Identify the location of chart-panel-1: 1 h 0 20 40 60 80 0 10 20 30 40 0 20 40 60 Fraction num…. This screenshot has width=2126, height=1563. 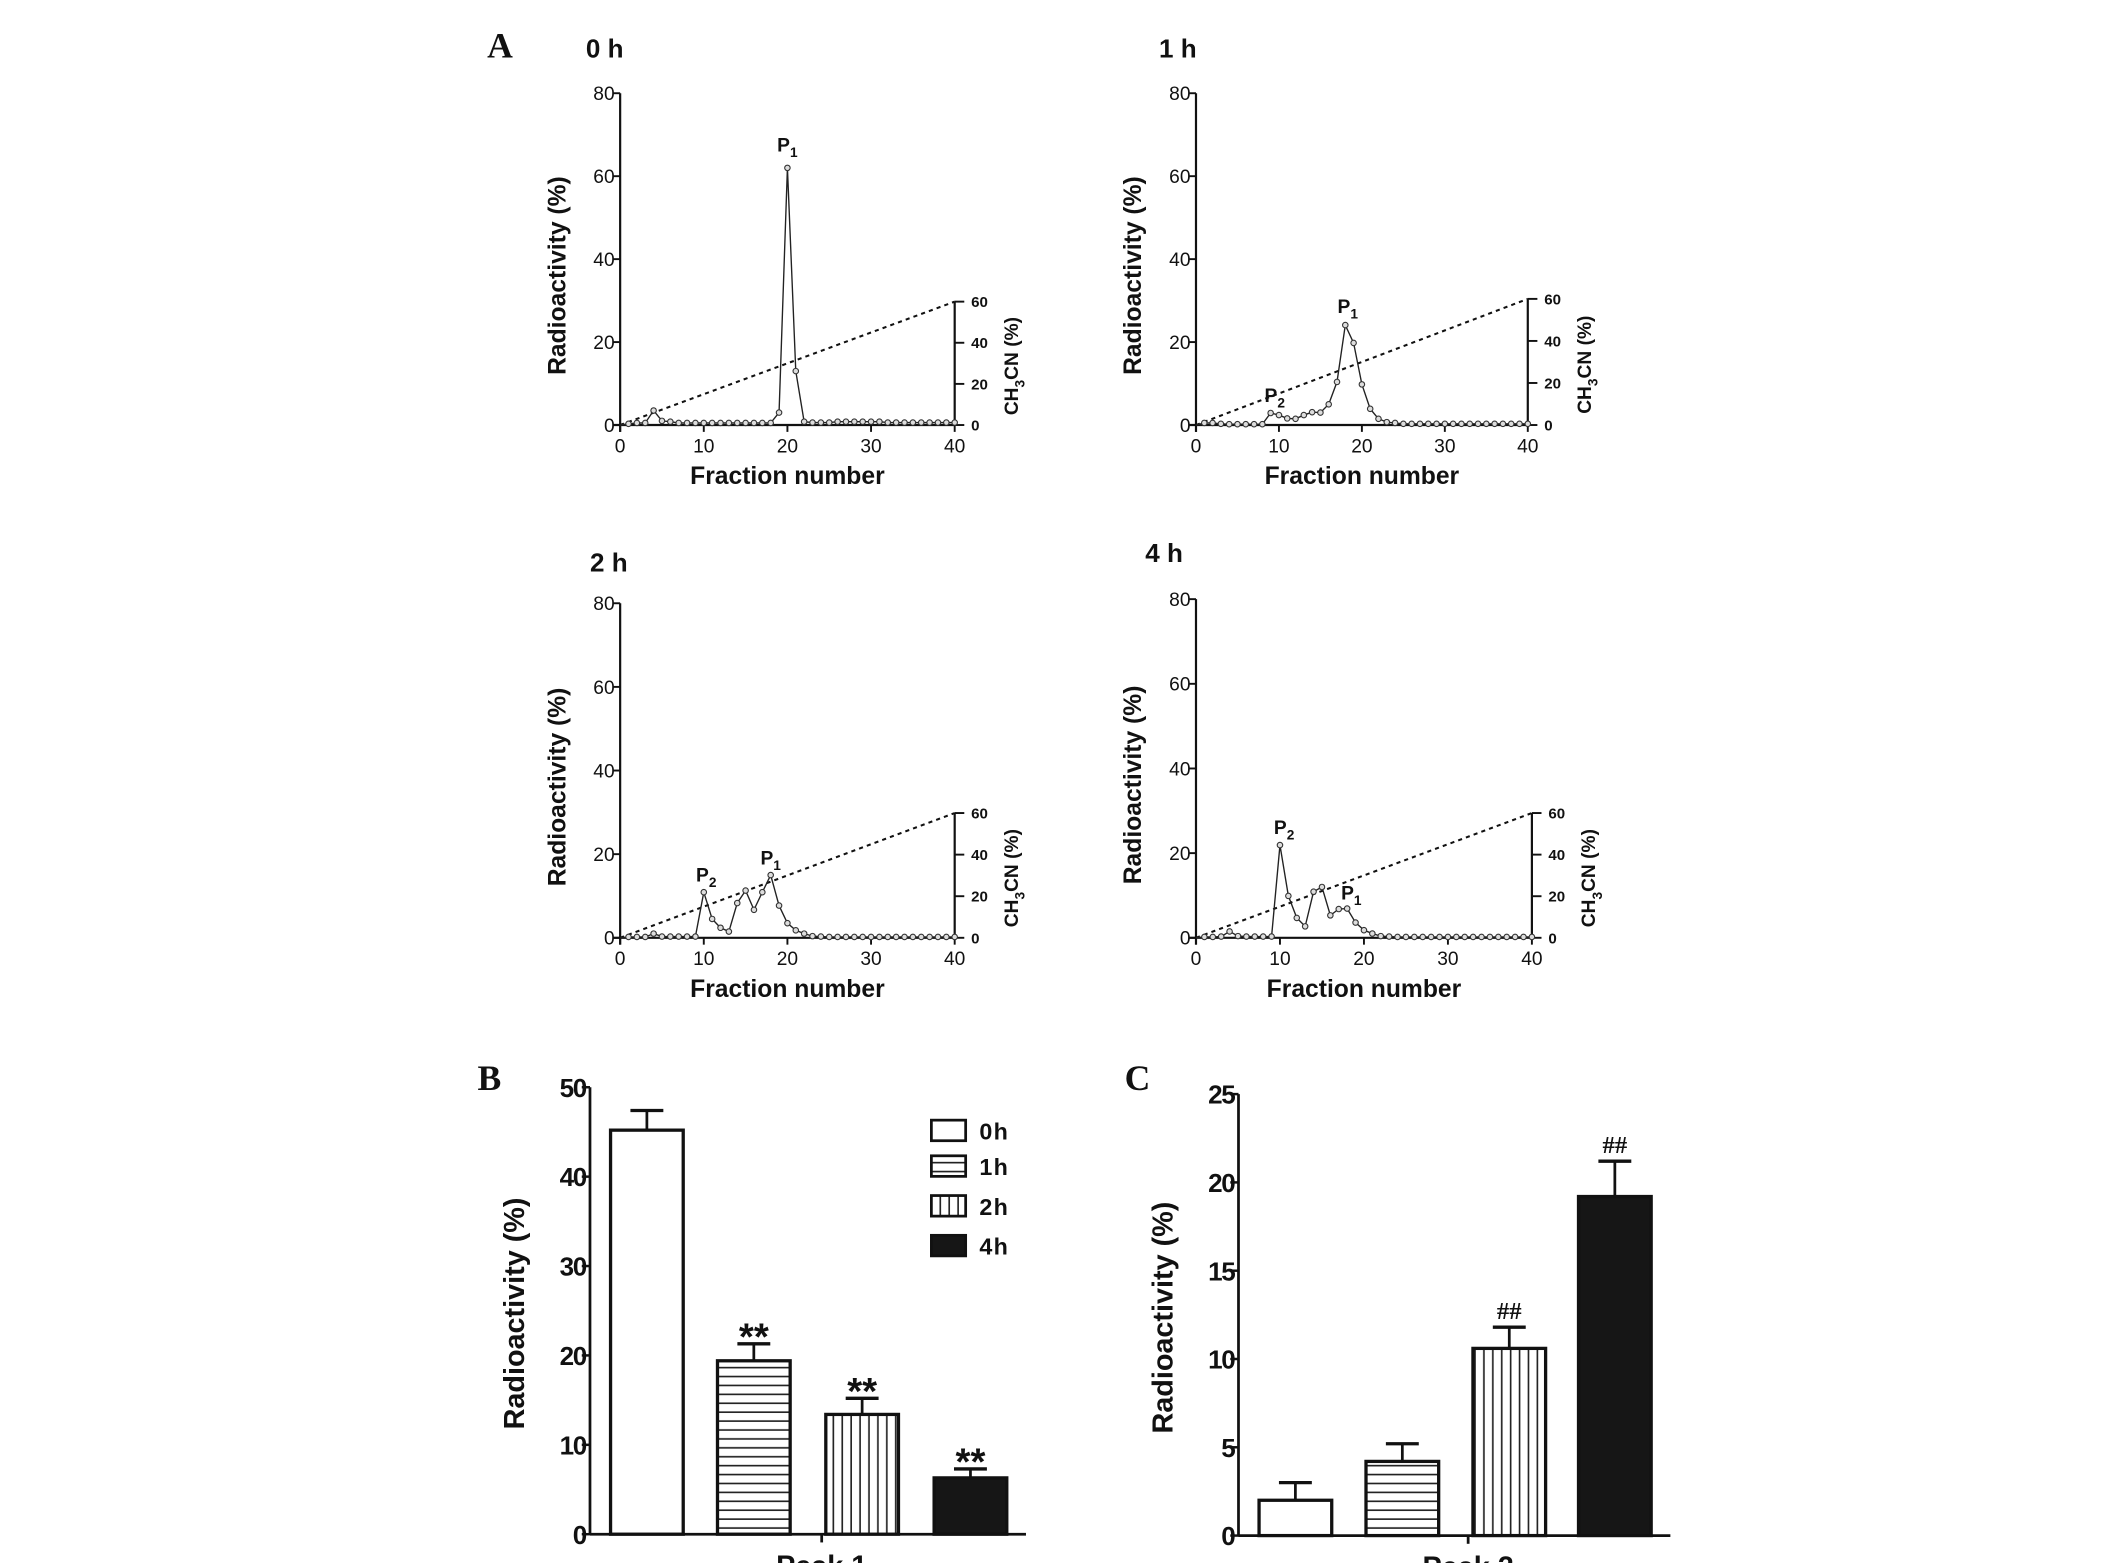
(1360, 262).